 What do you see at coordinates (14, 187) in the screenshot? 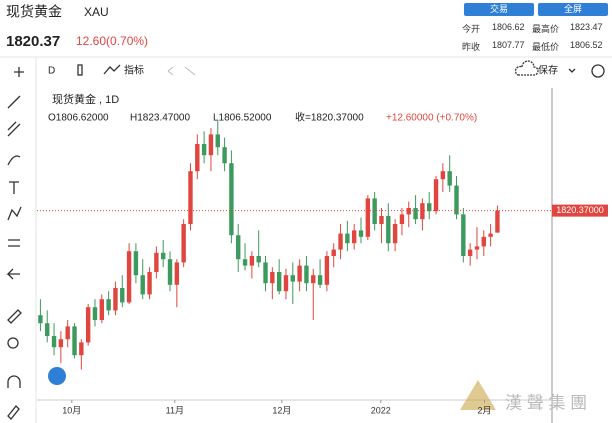
I see `text-tool` at bounding box center [14, 187].